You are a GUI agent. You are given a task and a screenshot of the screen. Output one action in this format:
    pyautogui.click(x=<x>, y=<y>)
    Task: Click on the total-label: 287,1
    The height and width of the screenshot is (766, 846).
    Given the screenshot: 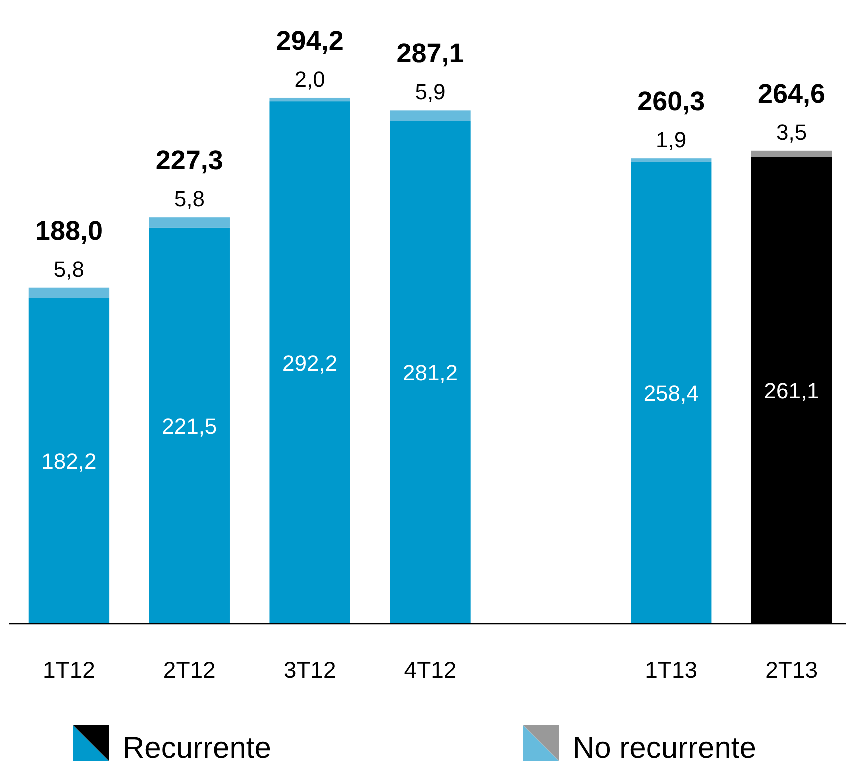 What is the action you would take?
    pyautogui.click(x=430, y=53)
    